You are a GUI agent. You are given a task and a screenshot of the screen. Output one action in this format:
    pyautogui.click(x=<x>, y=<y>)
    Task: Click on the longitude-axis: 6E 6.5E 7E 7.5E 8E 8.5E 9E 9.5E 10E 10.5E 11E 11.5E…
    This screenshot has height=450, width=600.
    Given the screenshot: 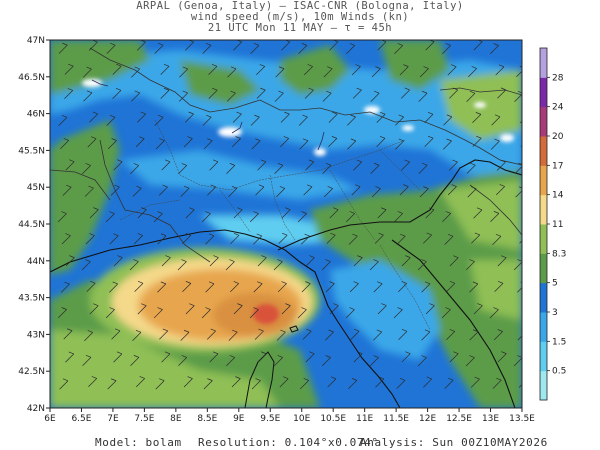 What is the action you would take?
    pyautogui.click(x=289, y=416)
    